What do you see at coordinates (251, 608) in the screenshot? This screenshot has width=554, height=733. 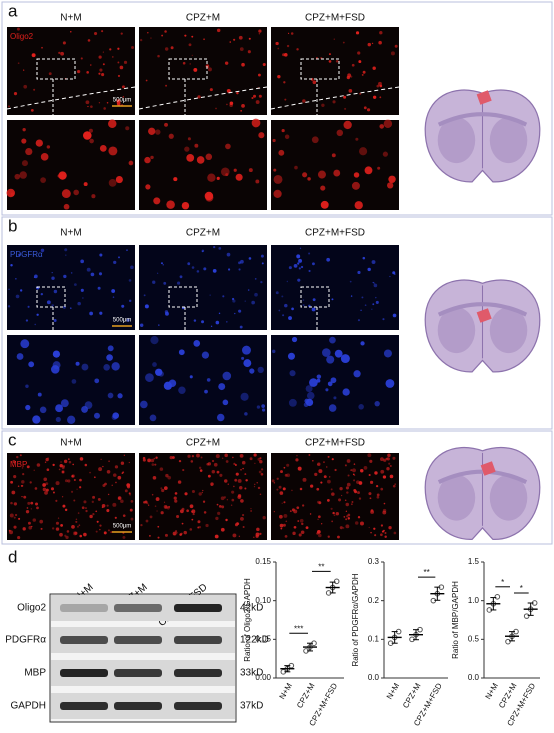 I see `size-label: 42kD` at bounding box center [251, 608].